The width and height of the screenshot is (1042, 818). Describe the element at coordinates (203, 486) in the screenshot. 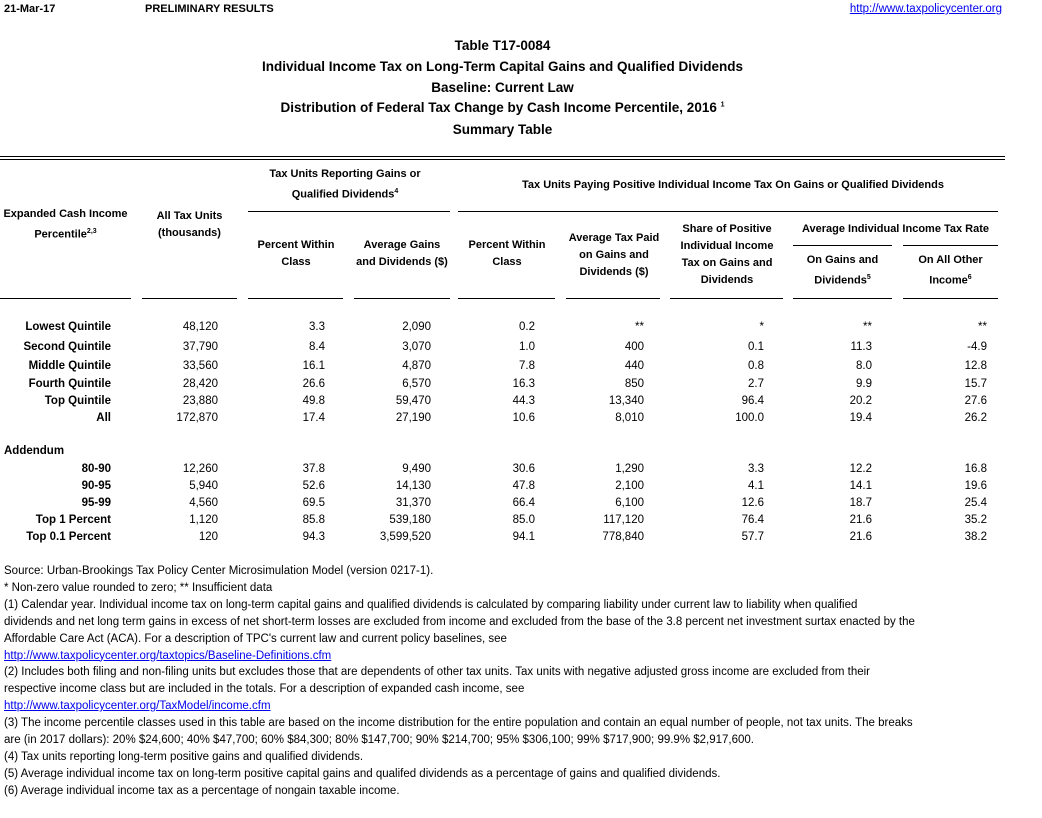

I see `table-cell: 5,940` at that location.